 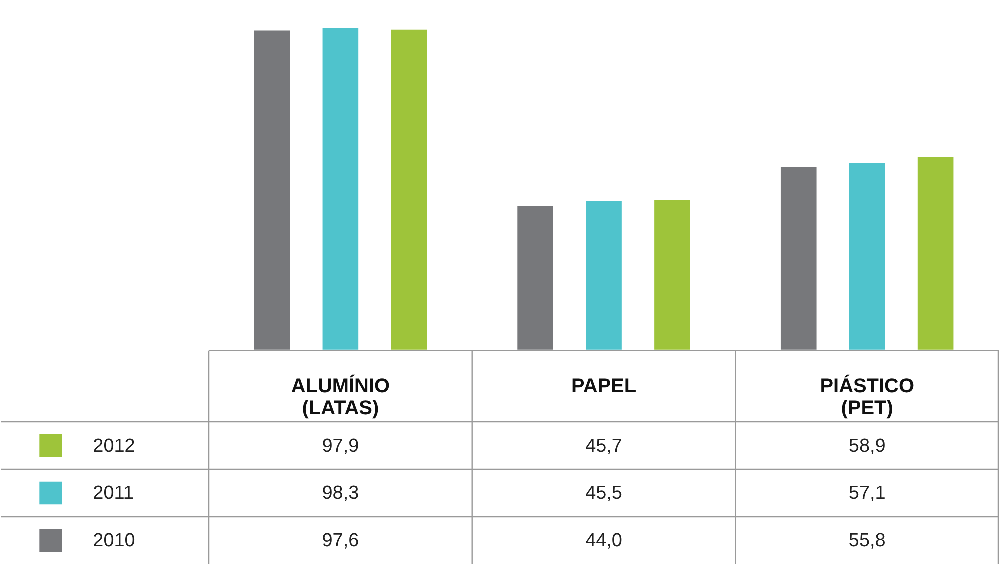 I want to click on x-tick-label: ALUMÍNIO (LATAS), so click(x=340, y=397).